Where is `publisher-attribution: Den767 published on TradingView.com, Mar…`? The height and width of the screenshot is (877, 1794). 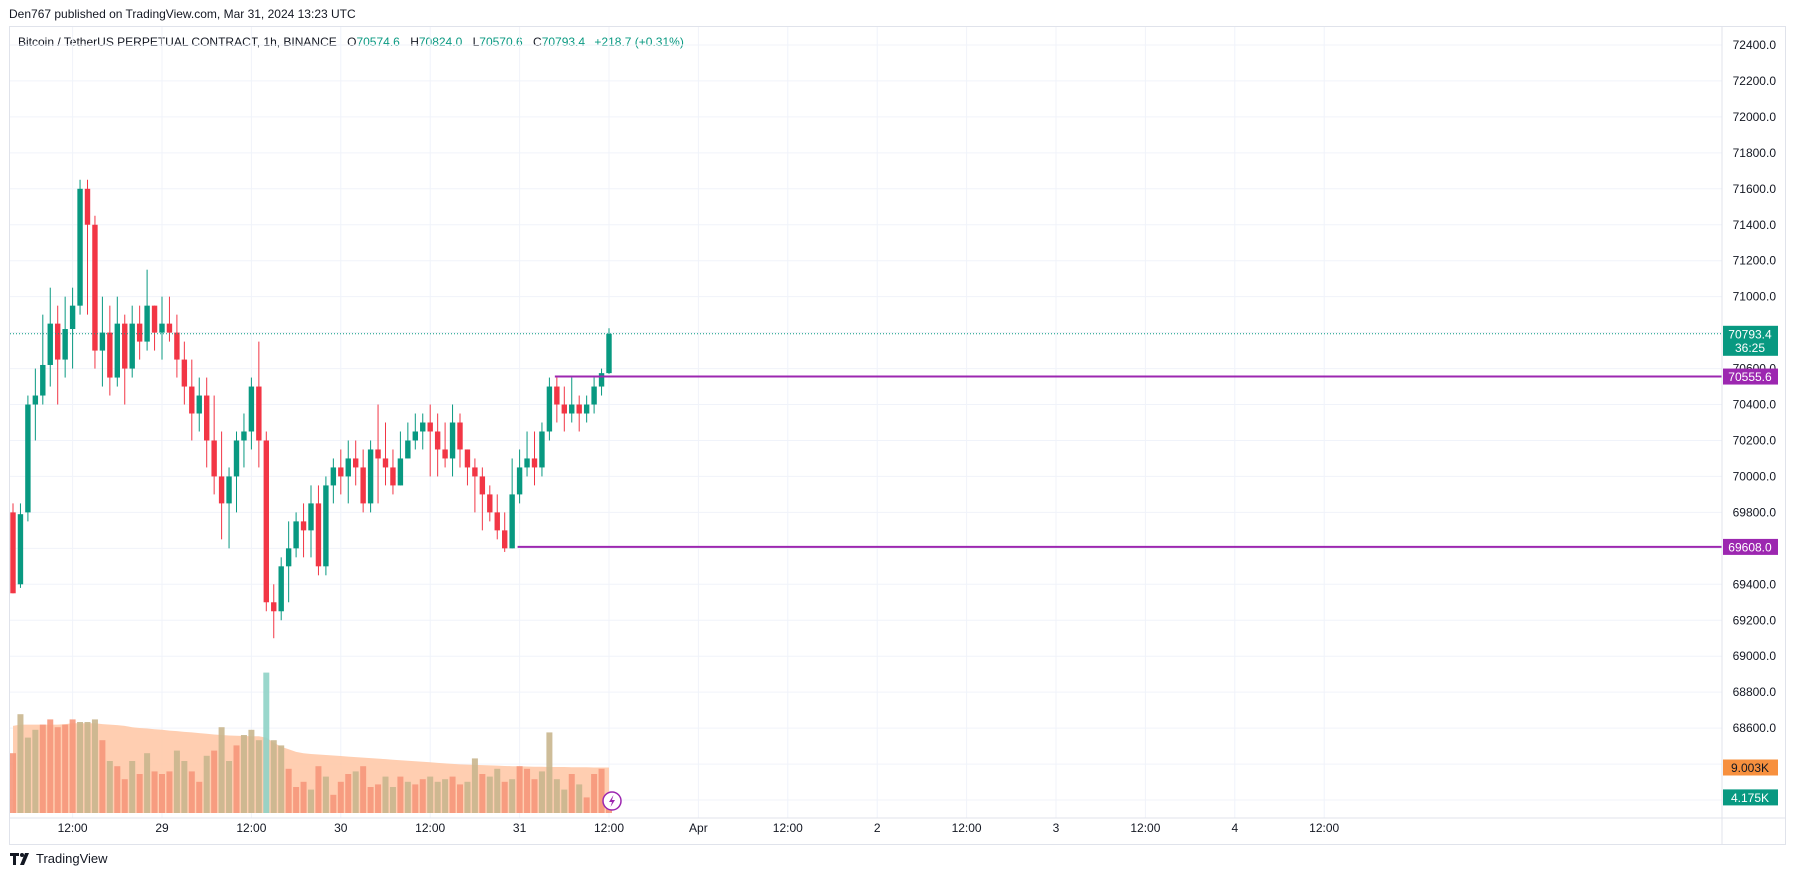 publisher-attribution: Den767 published on TradingView.com, Mar… is located at coordinates (182, 14).